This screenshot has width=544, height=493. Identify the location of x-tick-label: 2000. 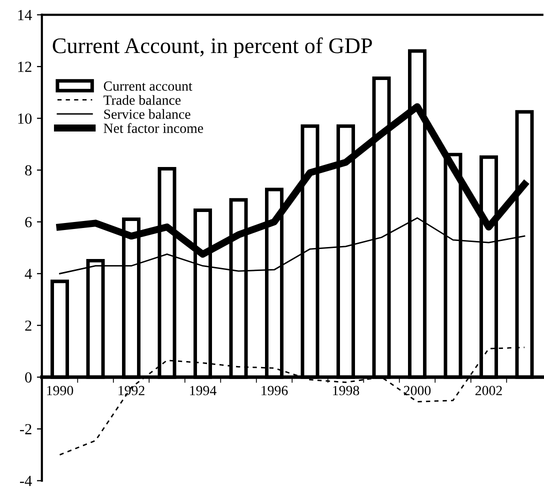
(417, 391).